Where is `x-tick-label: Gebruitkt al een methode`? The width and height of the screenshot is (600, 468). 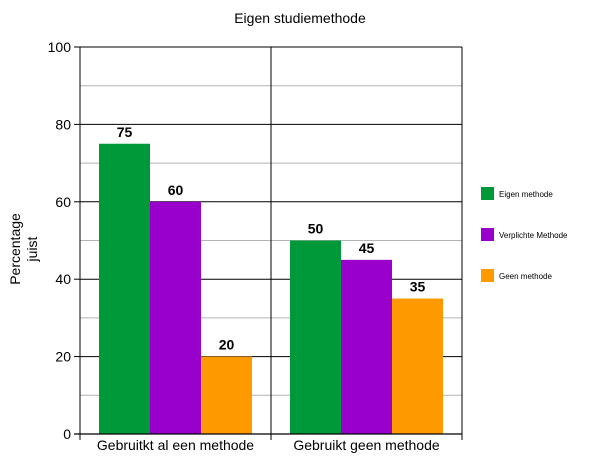 x-tick-label: Gebruitkt al een methode is located at coordinates (175, 445).